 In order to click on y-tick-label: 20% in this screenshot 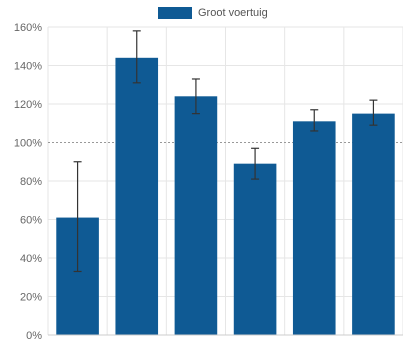, I will do `click(31, 298)`.